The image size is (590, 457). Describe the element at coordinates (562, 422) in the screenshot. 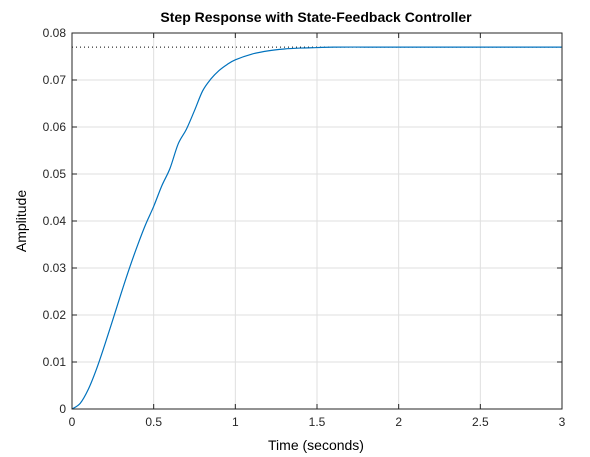

I see `x-tick-label: 3` at that location.